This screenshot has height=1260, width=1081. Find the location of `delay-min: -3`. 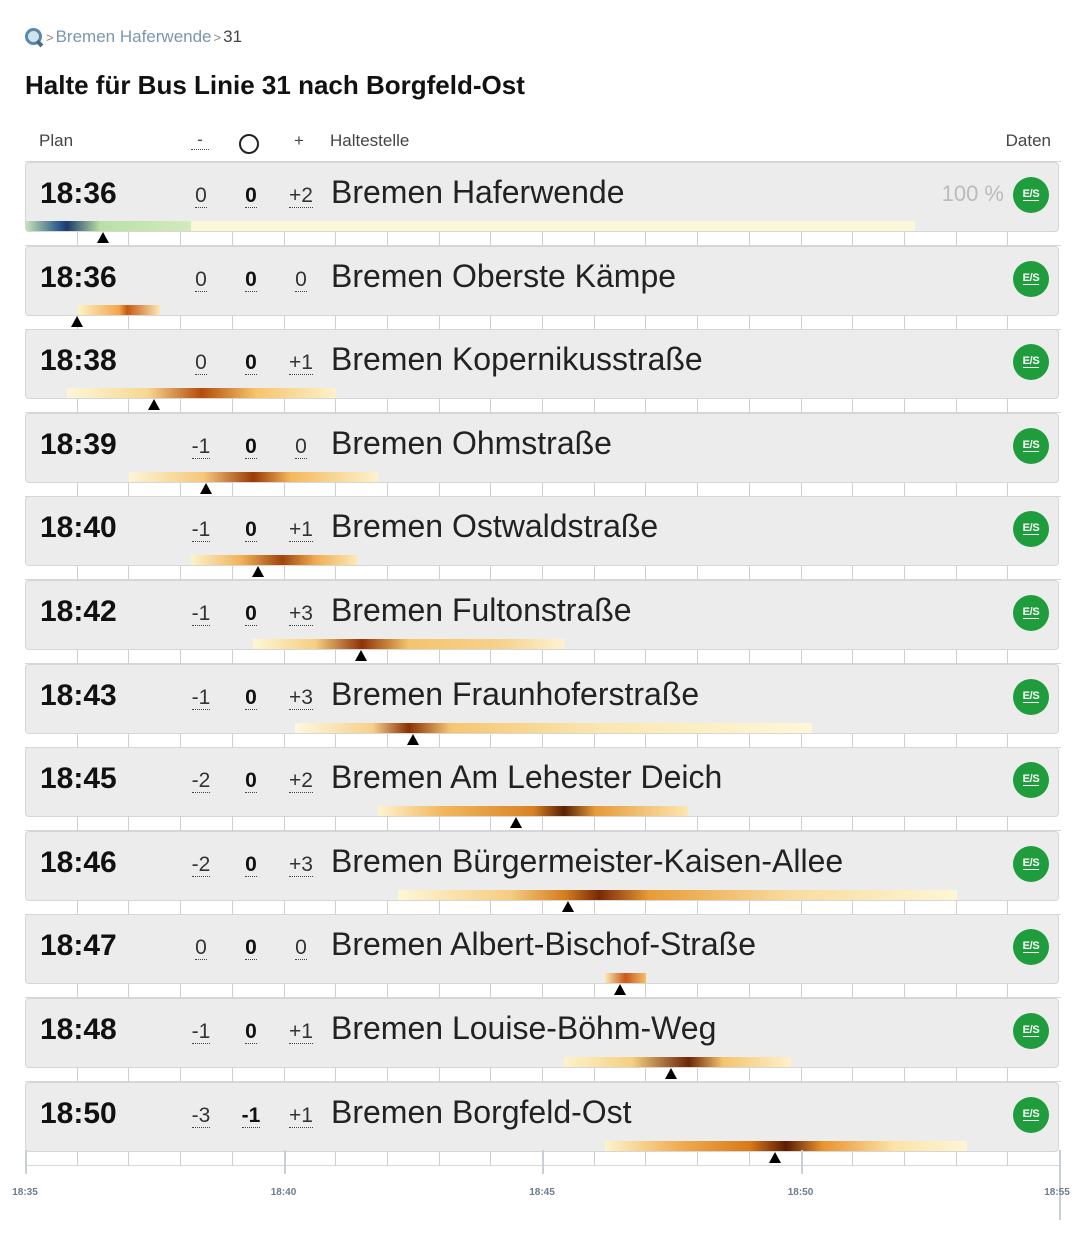

delay-min: -3 is located at coordinates (201, 1115).